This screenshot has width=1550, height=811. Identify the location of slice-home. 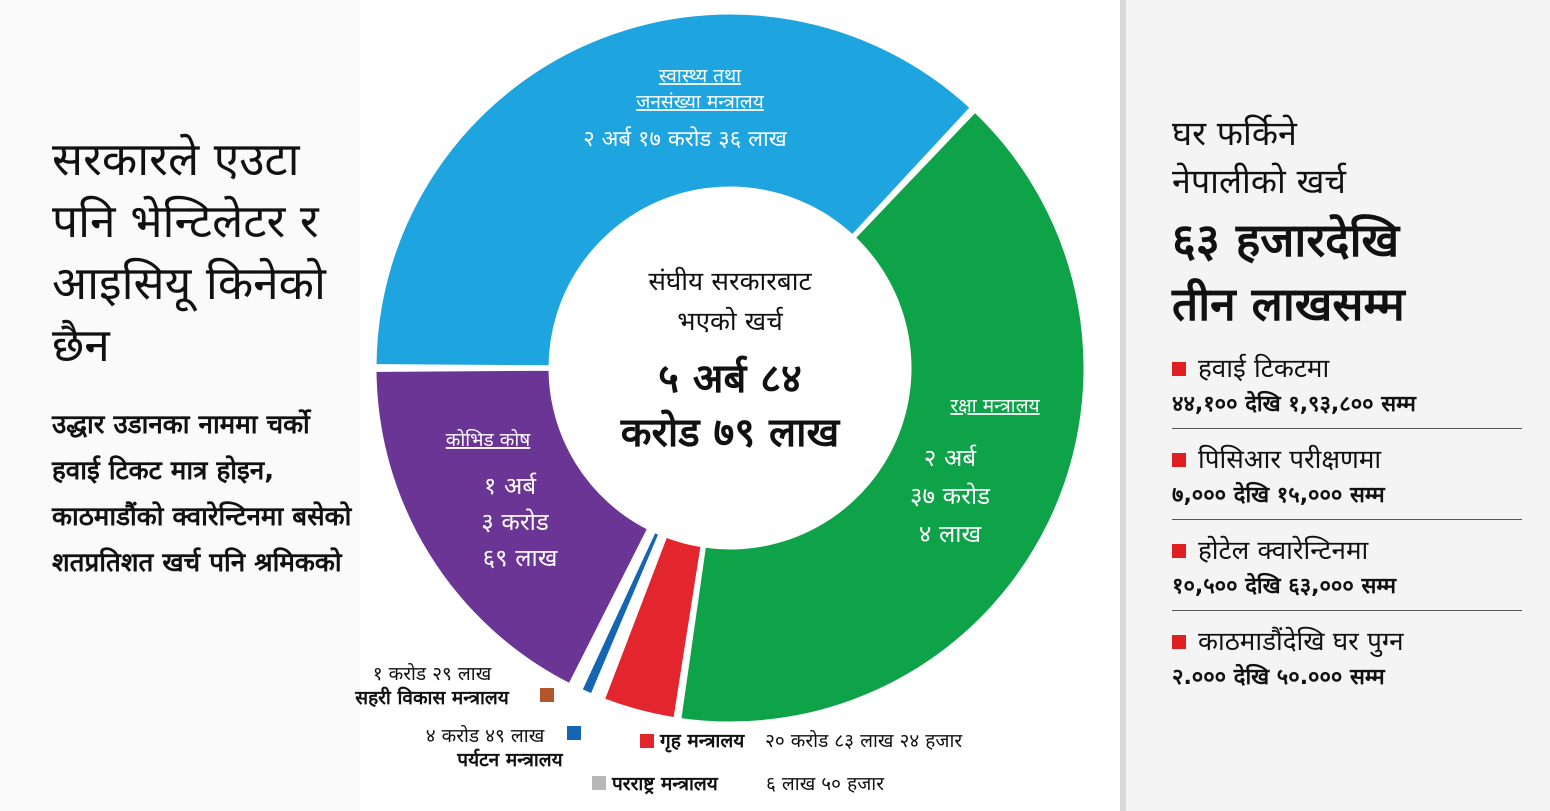
(652, 627).